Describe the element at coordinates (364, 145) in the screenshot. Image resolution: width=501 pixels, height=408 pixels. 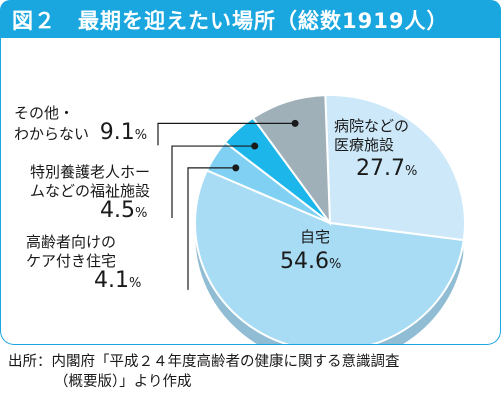
I see `slice-label-hospital-line2: 医療施設` at that location.